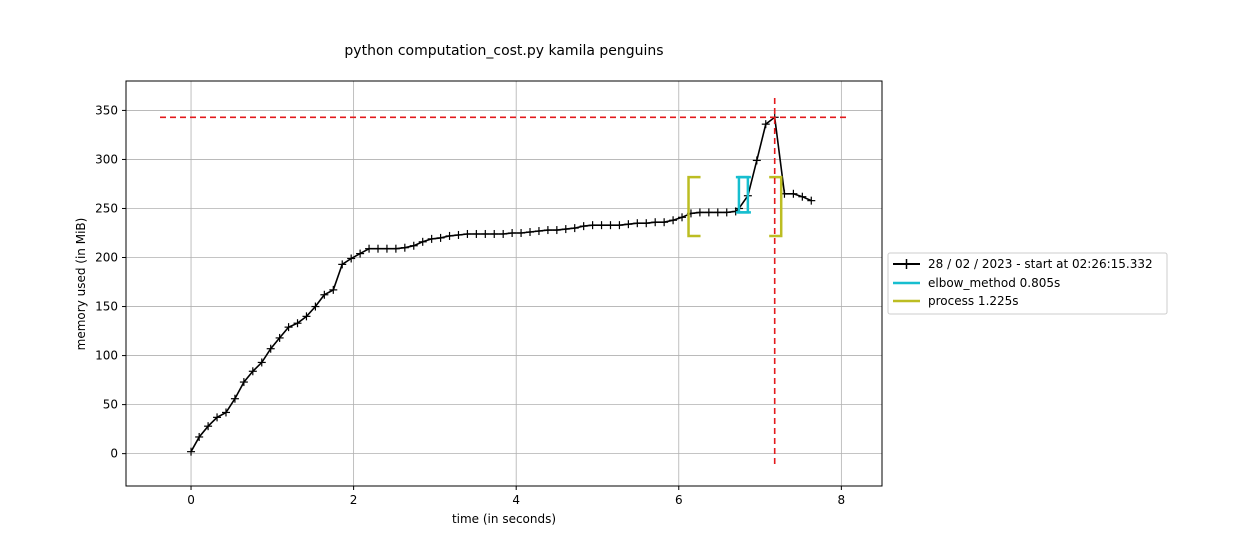 The height and width of the screenshot is (540, 1260). What do you see at coordinates (776, 206) in the screenshot?
I see `process-end-bracket` at bounding box center [776, 206].